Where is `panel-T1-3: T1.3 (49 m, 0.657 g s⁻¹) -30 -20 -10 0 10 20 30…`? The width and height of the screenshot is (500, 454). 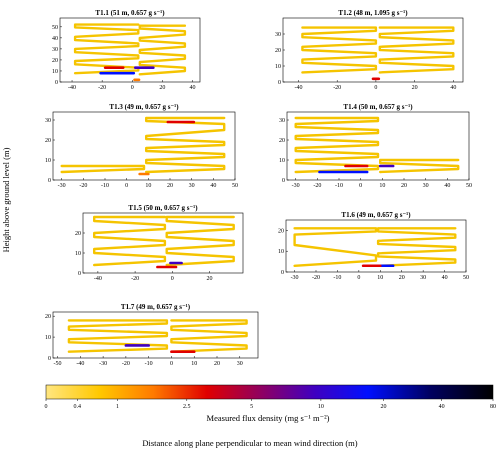 panel-T1-3: T1.3 (49 m, 0.657 g s⁻¹) -30 -20 -10 0 10 20 30… is located at coordinates (141, 146).